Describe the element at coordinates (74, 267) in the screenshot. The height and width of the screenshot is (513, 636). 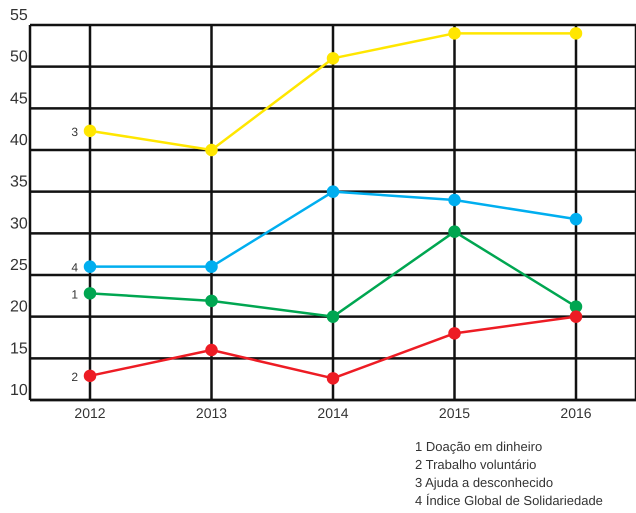
I see `series-label: 4` at that location.